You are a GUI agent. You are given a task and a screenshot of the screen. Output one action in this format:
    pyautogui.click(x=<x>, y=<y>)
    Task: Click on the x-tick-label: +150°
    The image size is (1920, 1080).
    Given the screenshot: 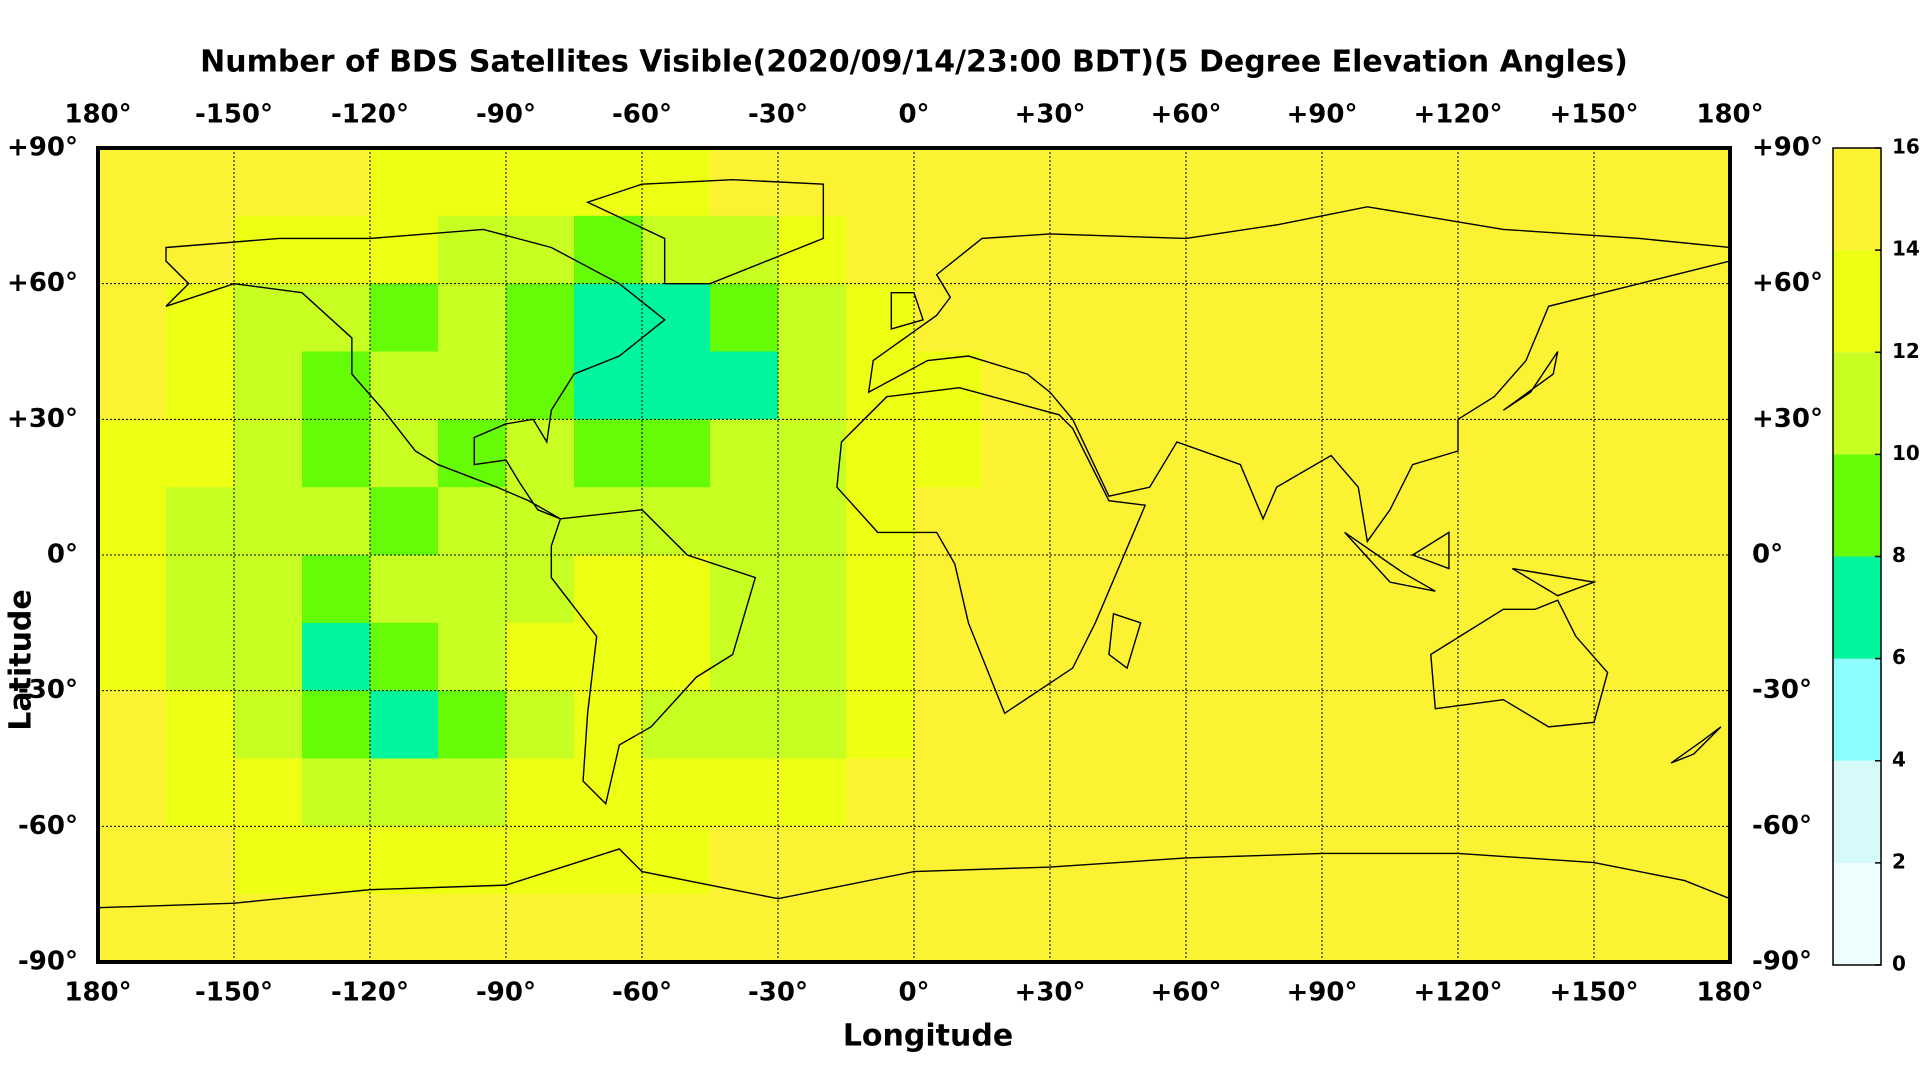 What is the action you would take?
    pyautogui.click(x=1593, y=993)
    